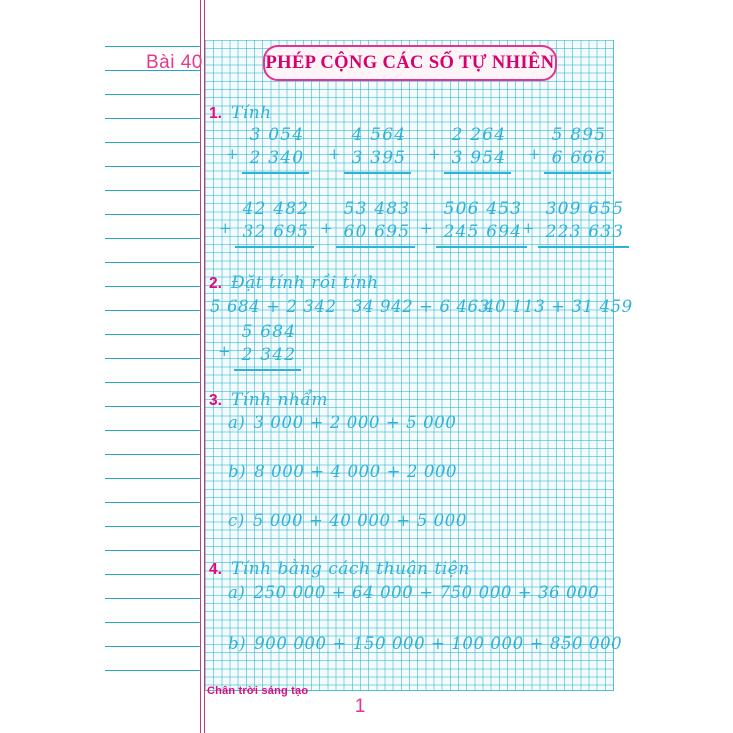  I want to click on worked-example: + 5 684 2 342, so click(260, 346).